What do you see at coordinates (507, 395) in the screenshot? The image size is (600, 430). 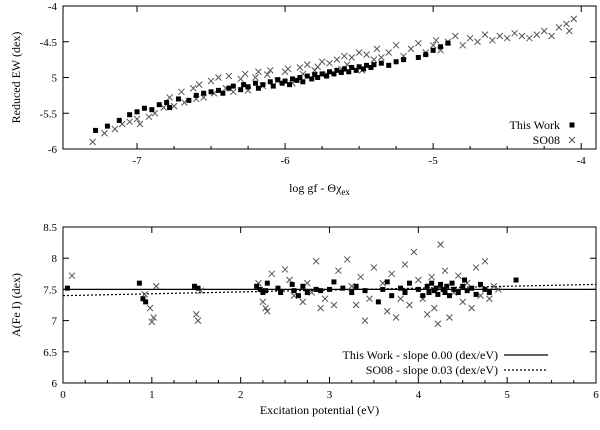 I see `x-tick-label: 5` at bounding box center [507, 395].